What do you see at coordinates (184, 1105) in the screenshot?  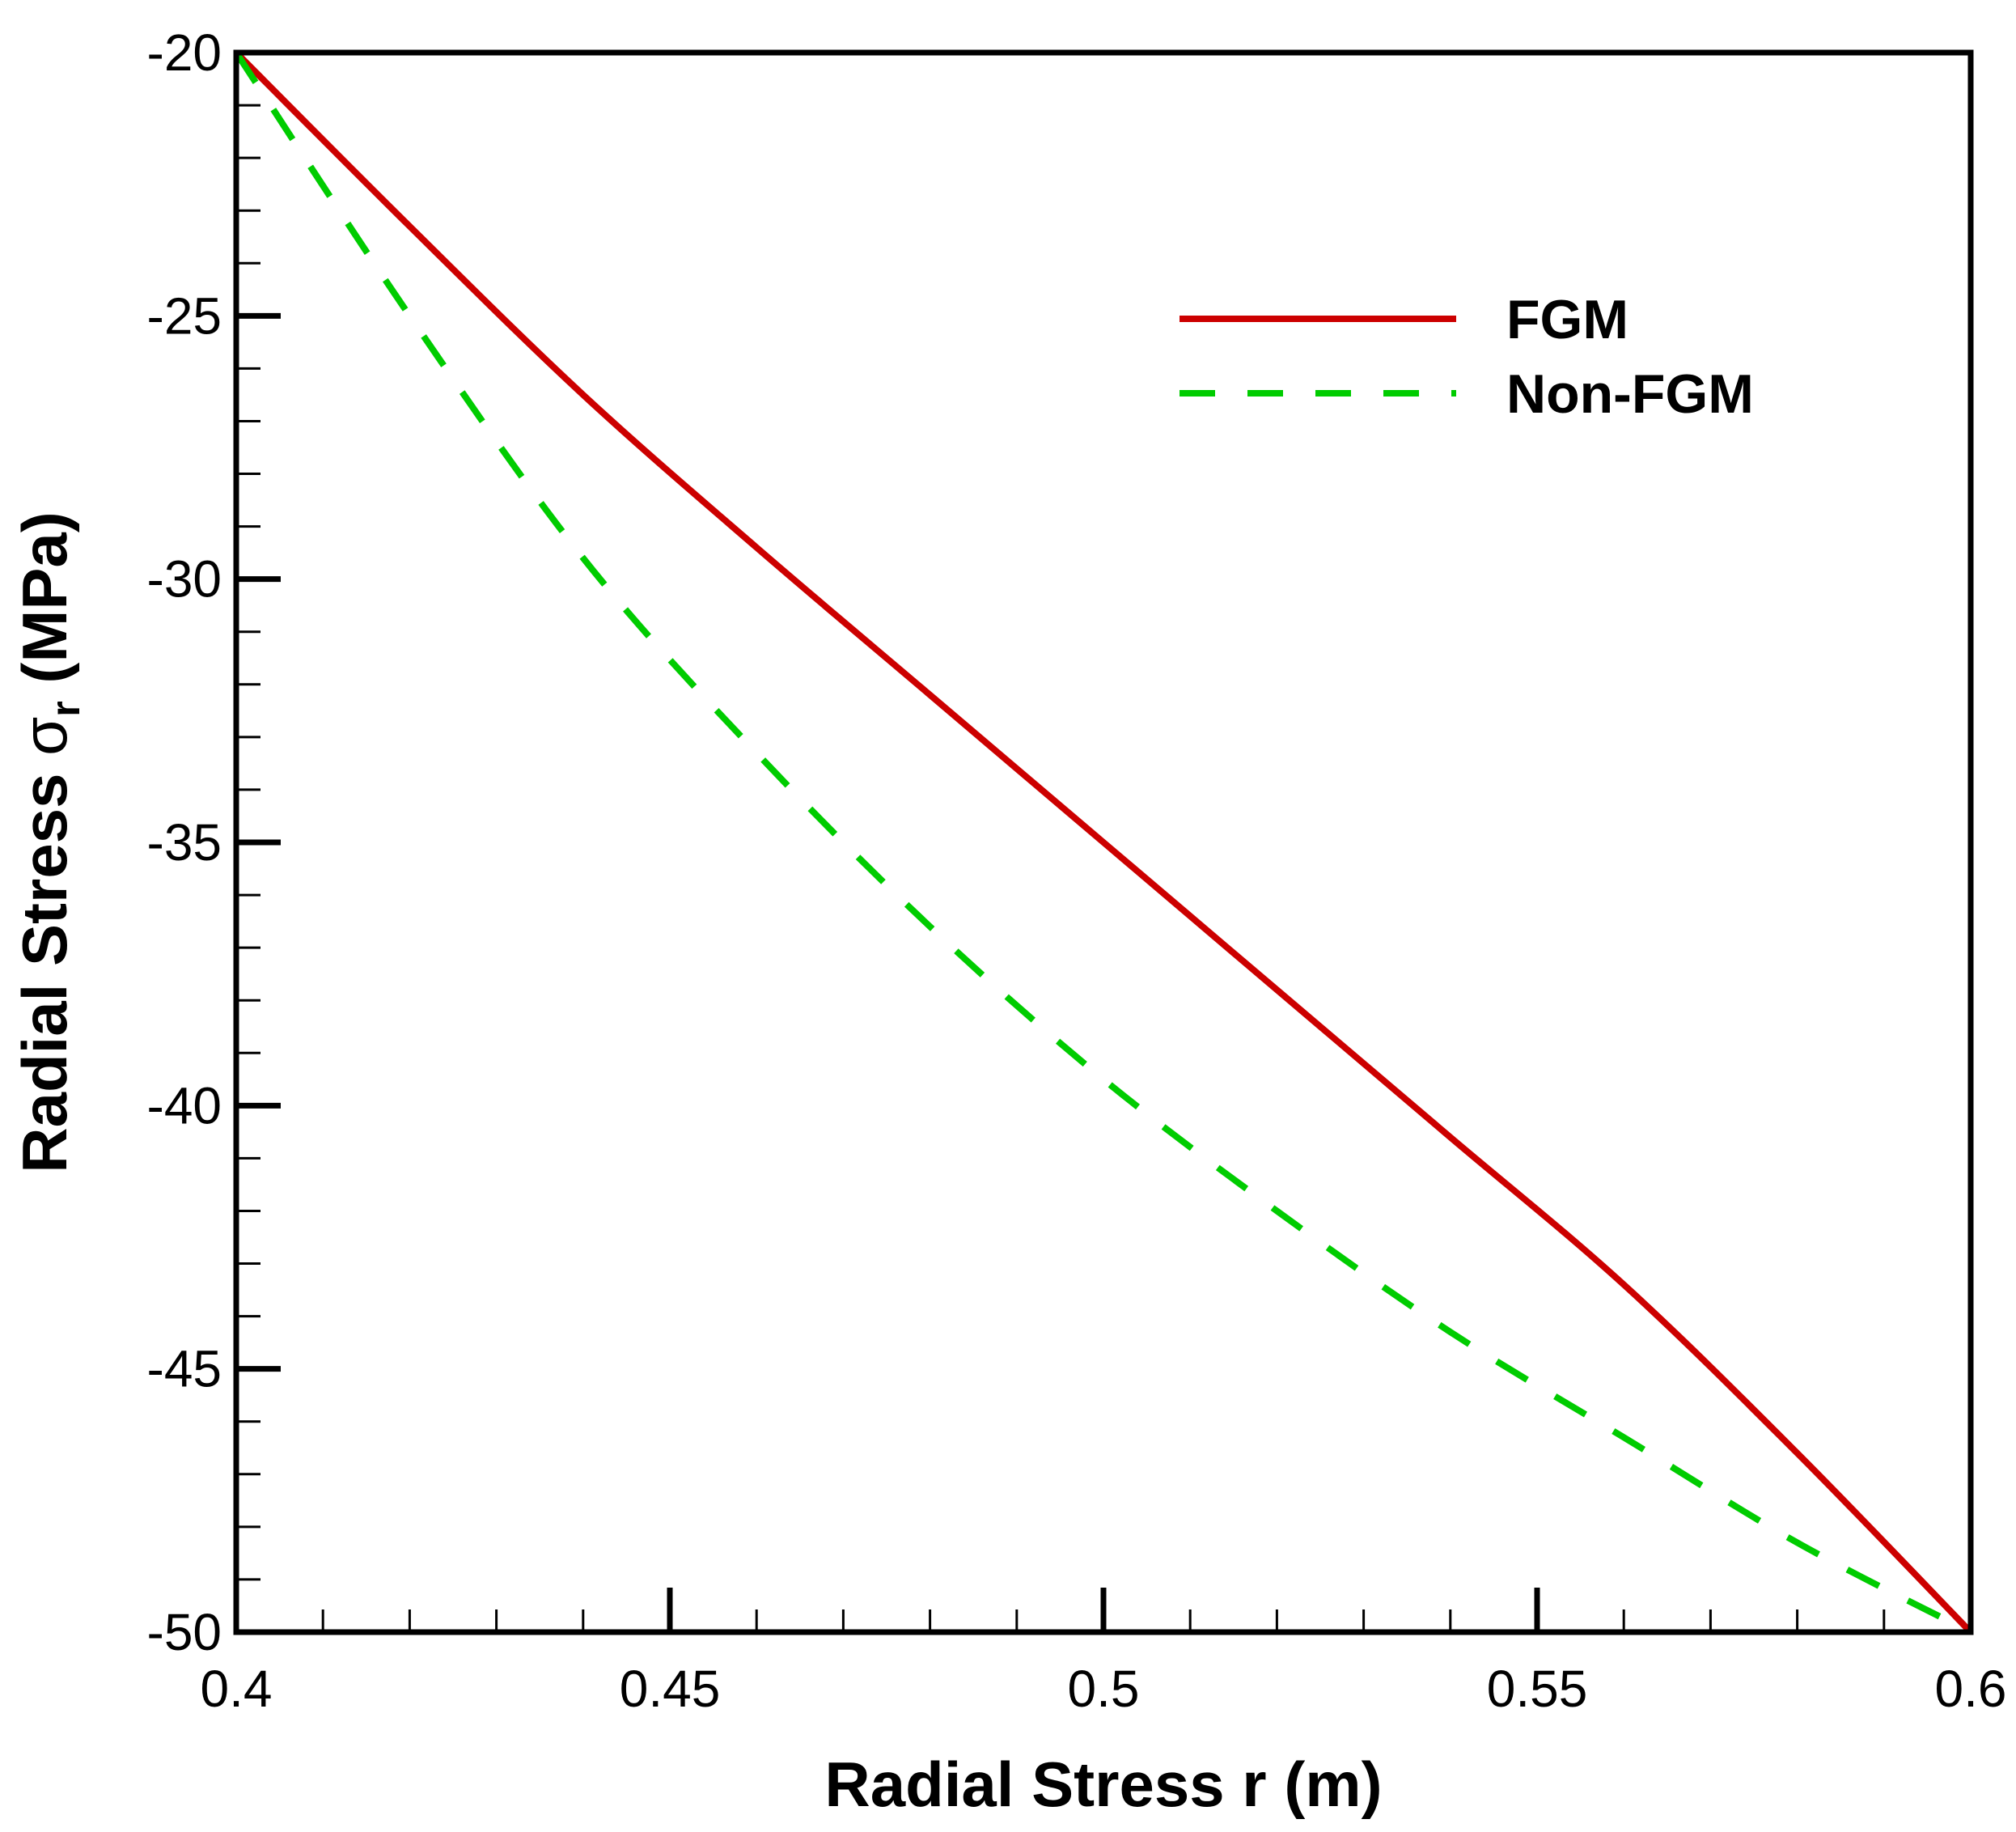 I see `y-tick-label: -40` at bounding box center [184, 1105].